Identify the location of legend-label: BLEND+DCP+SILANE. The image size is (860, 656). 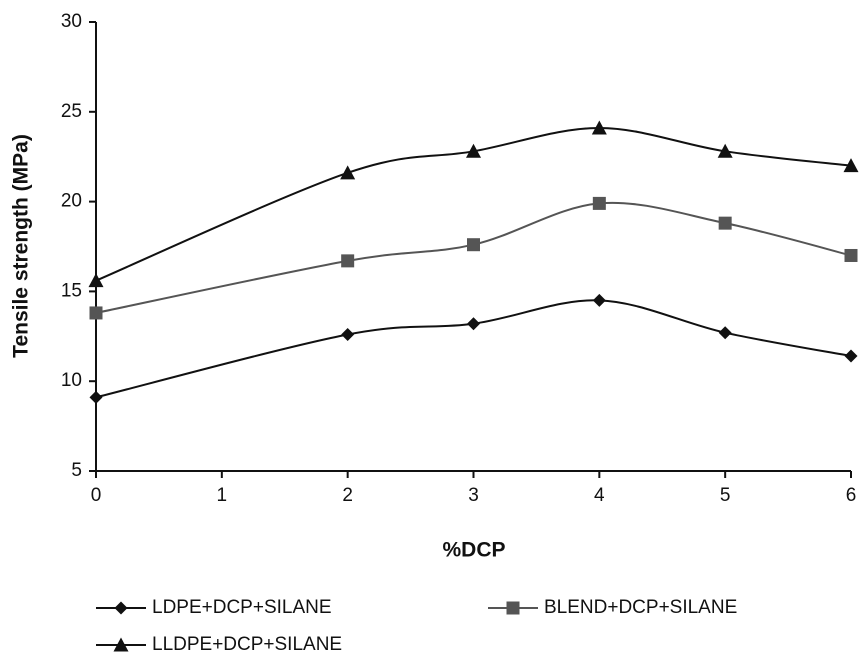
(640, 607).